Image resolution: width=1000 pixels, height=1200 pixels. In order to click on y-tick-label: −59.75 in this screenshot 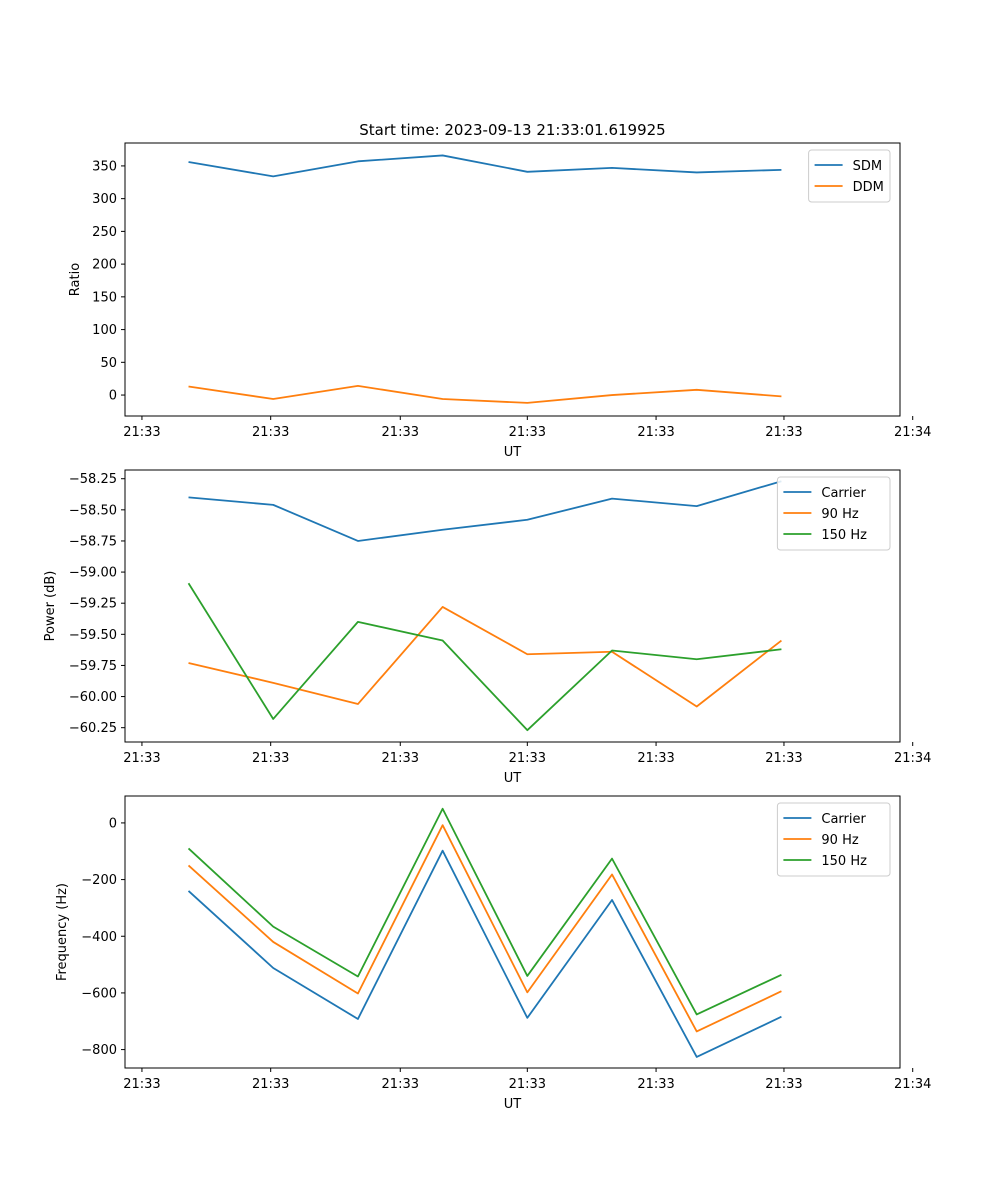, I will do `click(93, 666)`.